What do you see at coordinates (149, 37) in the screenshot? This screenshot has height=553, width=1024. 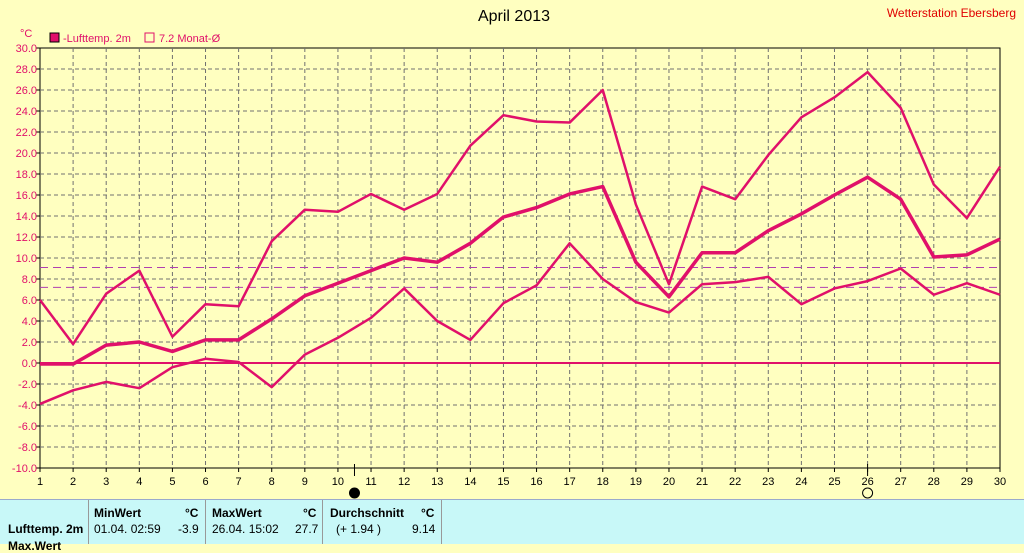 I see `legend-swatch-empty` at bounding box center [149, 37].